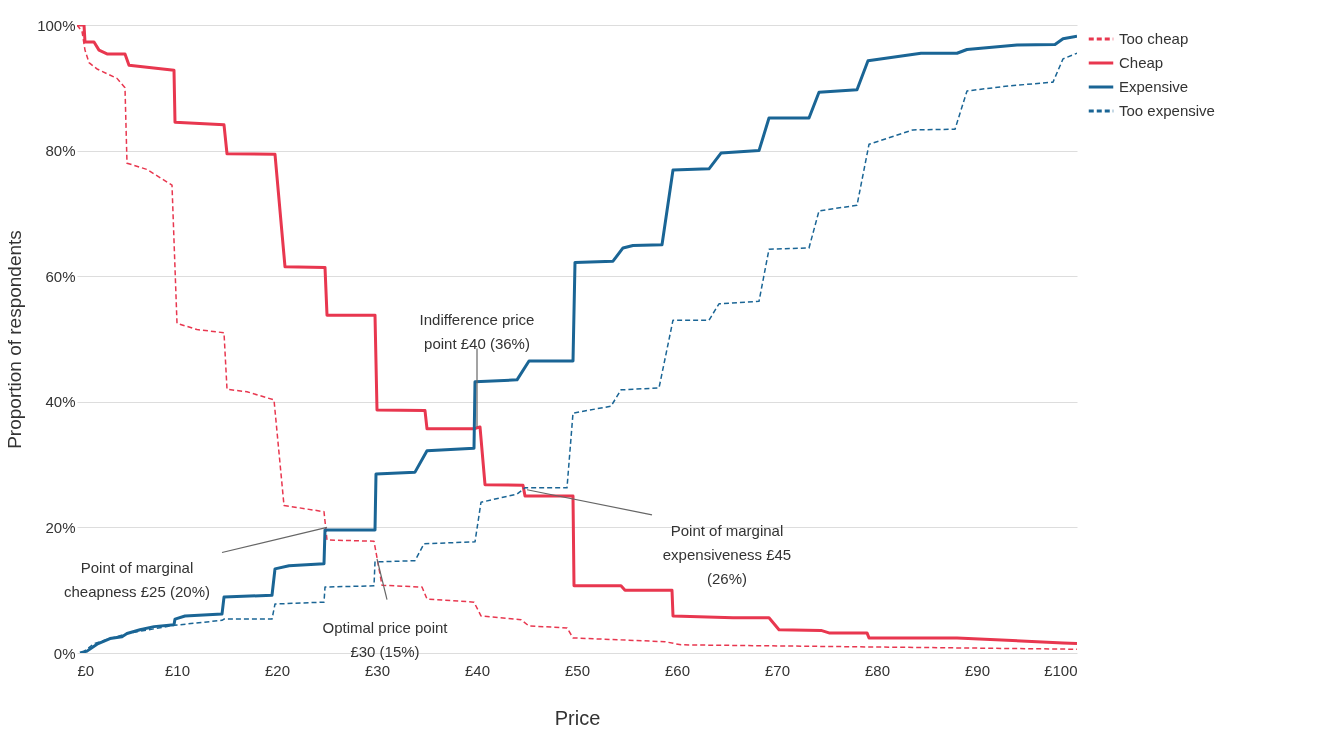 The width and height of the screenshot is (1341, 749). What do you see at coordinates (15, 339) in the screenshot?
I see `y-axis-title: Proportion of respondents` at bounding box center [15, 339].